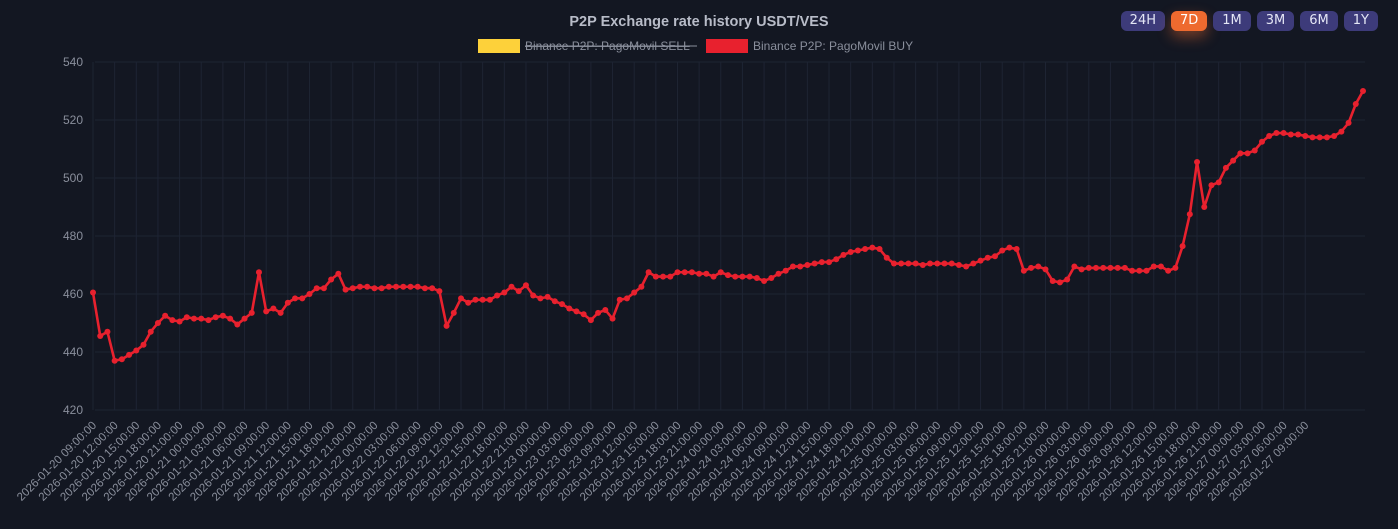  What do you see at coordinates (1360, 21) in the screenshot?
I see `range-button-1y: 1Y` at bounding box center [1360, 21].